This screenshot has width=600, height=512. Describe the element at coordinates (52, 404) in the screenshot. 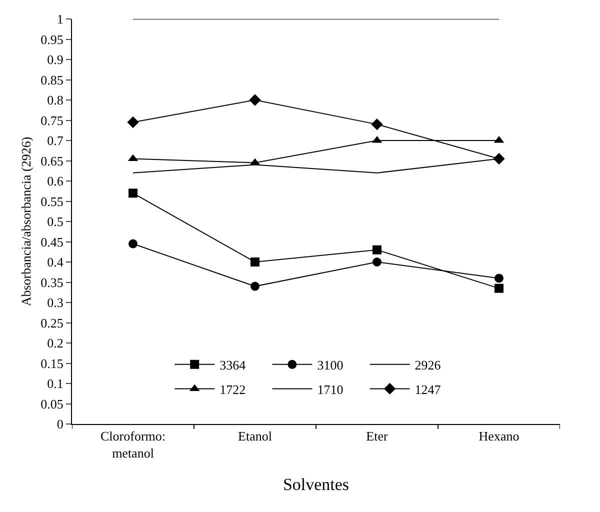

I see `y-tick-label: 0.05` at that location.